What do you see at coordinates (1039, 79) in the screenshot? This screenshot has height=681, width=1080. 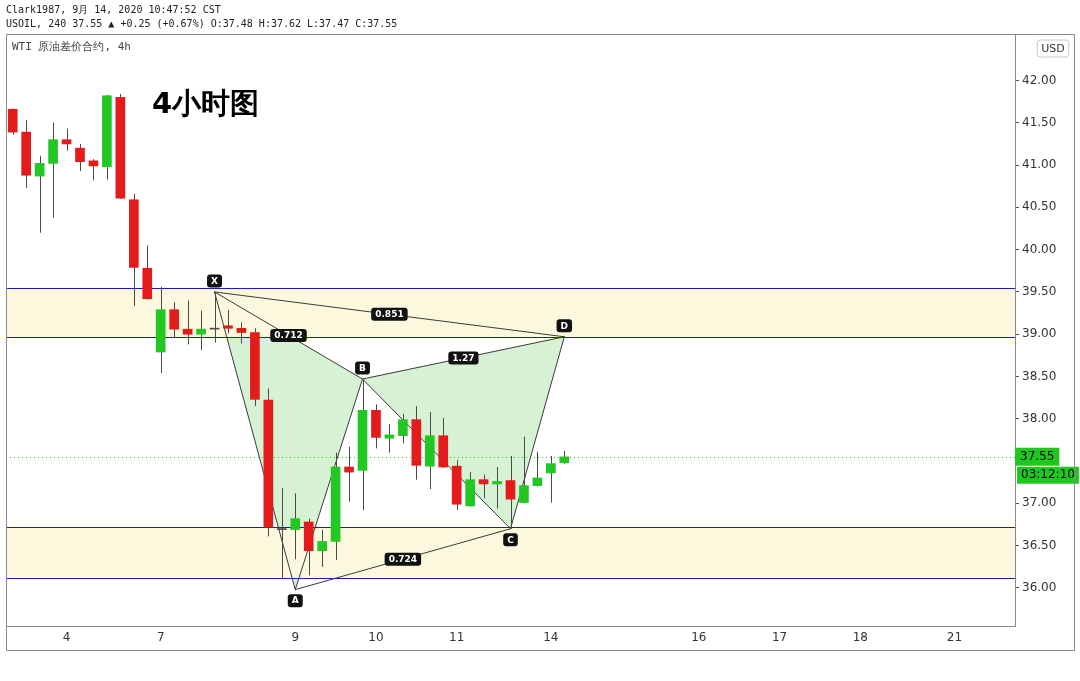 I see `y-tick-label: 42.00` at bounding box center [1039, 79].